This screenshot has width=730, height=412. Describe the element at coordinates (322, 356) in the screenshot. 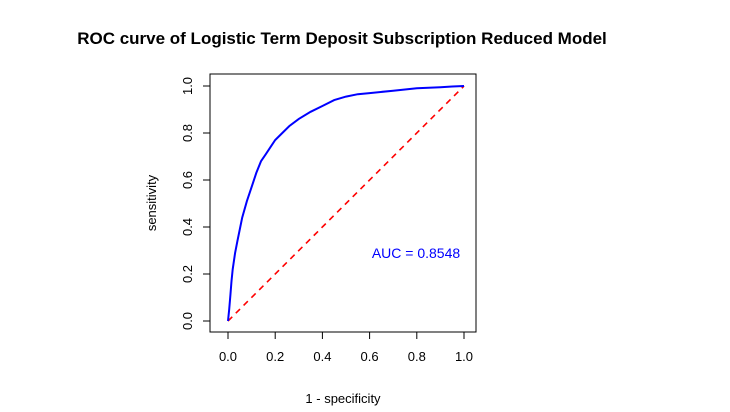

I see `x-tick-label: 0.4` at that location.